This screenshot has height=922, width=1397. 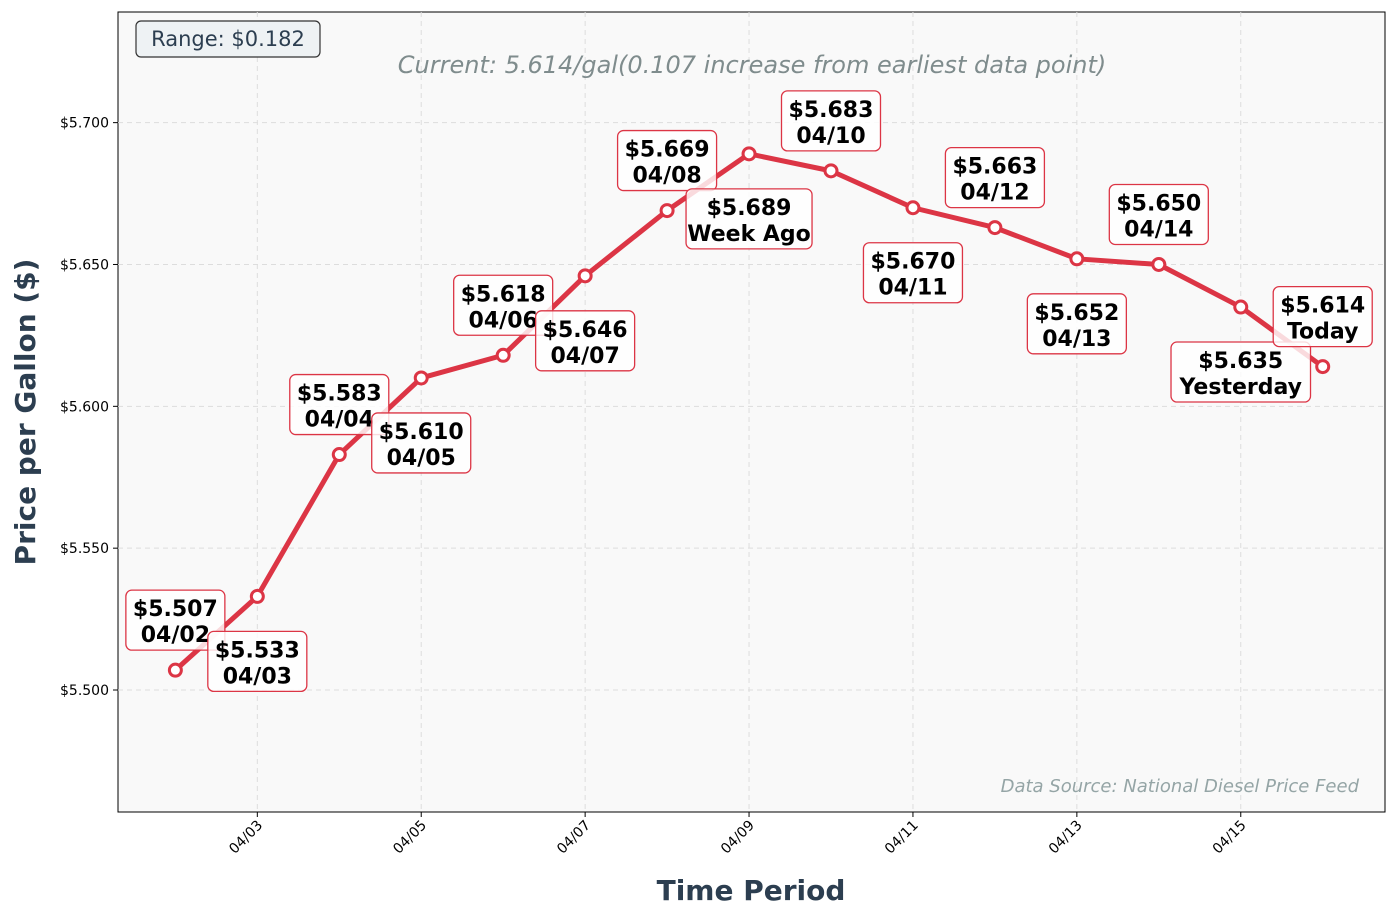 I want to click on point-label-price: $5.650, so click(x=1158, y=203).